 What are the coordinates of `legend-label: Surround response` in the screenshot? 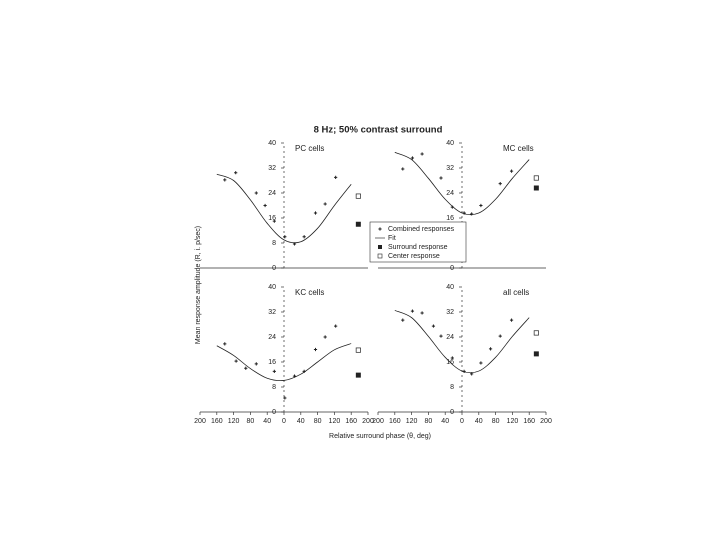 It's located at (418, 247).